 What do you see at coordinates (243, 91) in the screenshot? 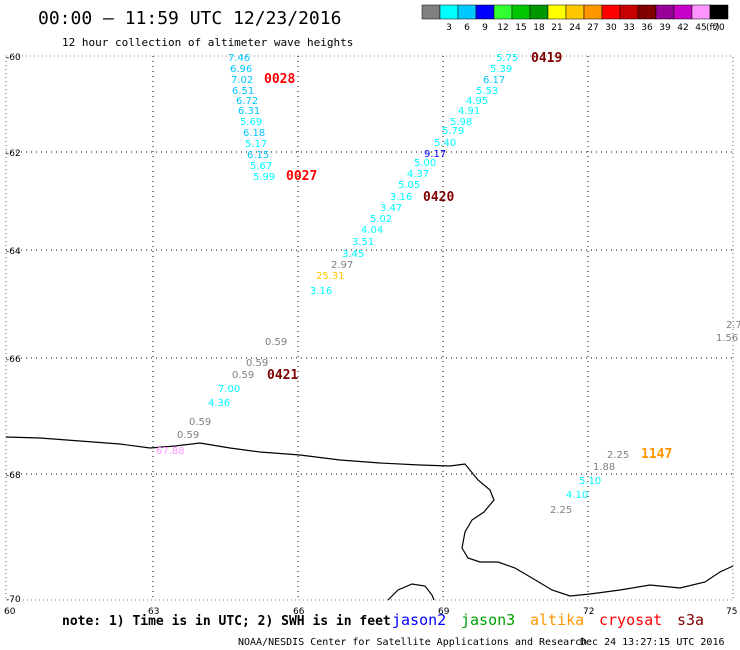
I see `wave-height-value: 6.51` at bounding box center [243, 91].